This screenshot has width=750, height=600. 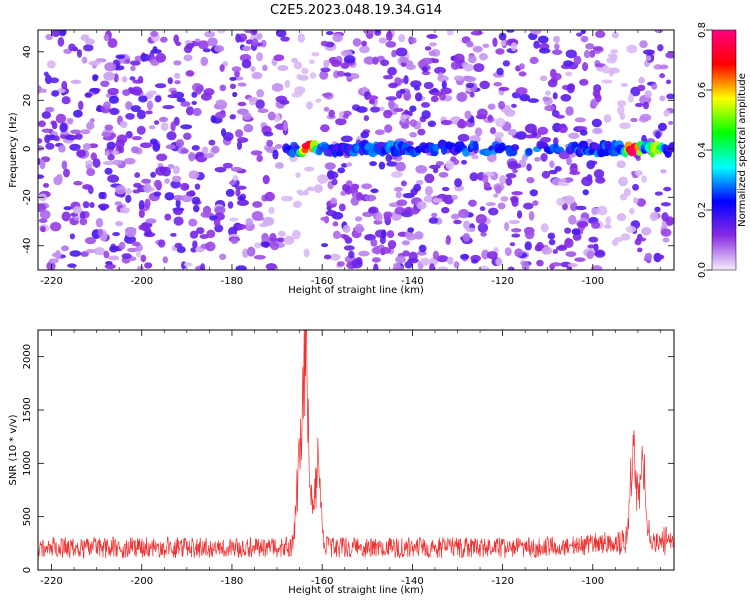 I want to click on x-tick-label: -200, so click(x=141, y=281).